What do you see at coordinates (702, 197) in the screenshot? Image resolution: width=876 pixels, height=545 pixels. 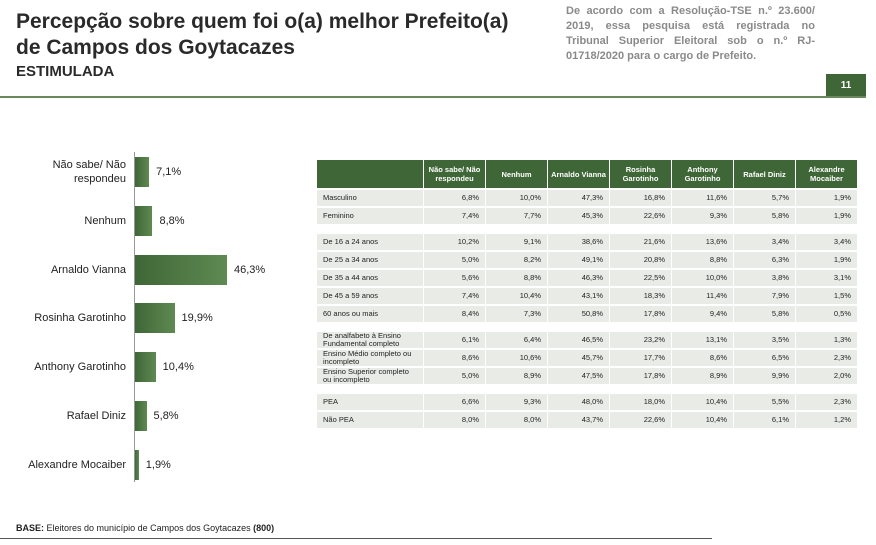 I see `cell: 11,6%` at bounding box center [702, 197].